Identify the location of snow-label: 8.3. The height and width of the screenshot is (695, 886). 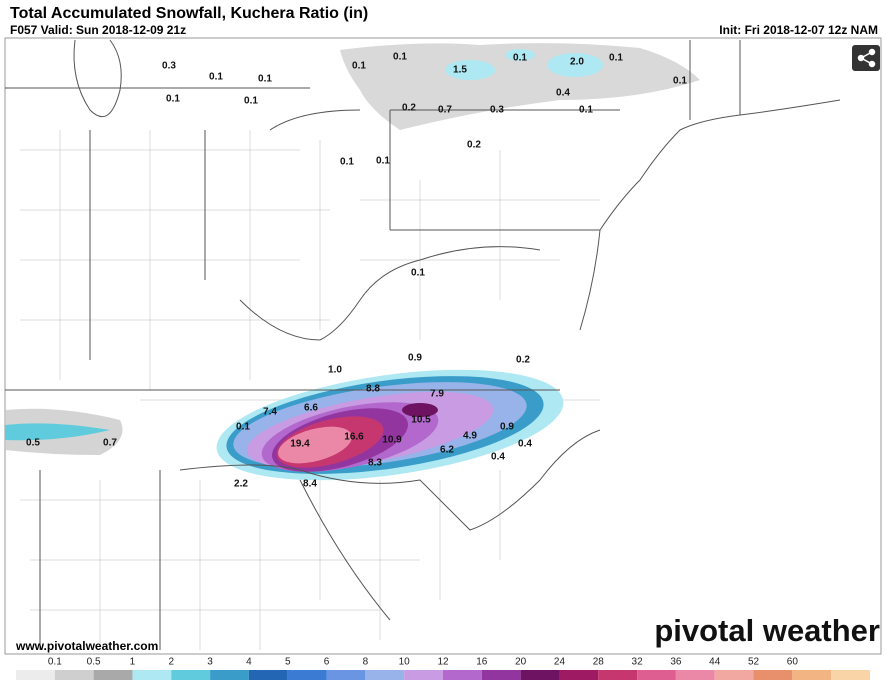
(375, 463).